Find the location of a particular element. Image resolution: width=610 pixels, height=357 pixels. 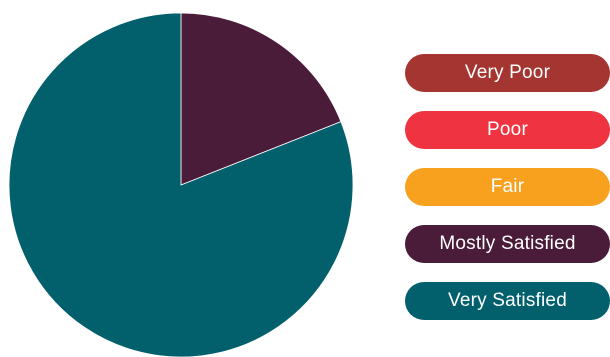

legend-item-fair: Fair is located at coordinates (507, 187).